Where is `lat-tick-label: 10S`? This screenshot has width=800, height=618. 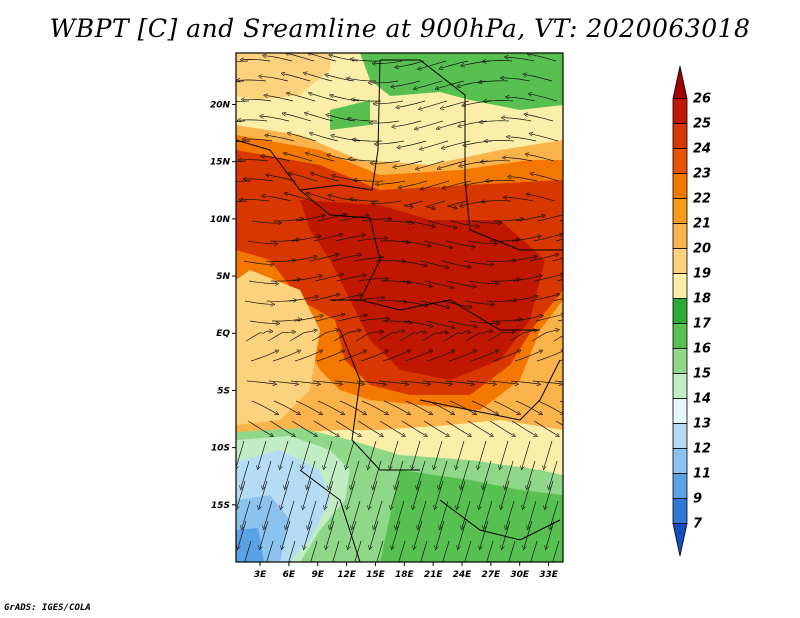
lat-tick-label: 10S is located at coordinates (220, 449).